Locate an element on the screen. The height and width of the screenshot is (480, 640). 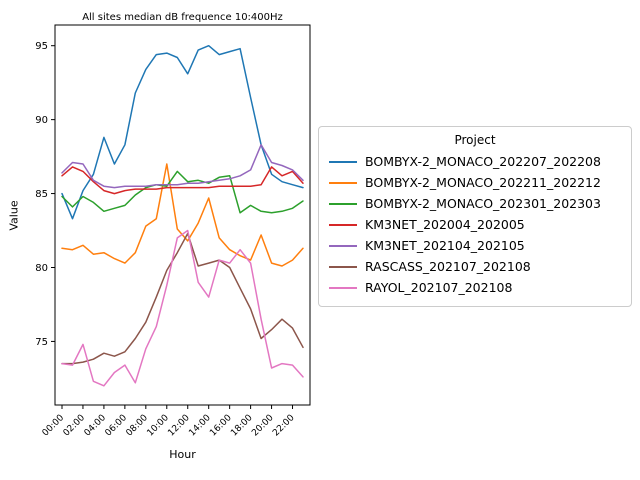
legend-title: Project is located at coordinates (475, 140).